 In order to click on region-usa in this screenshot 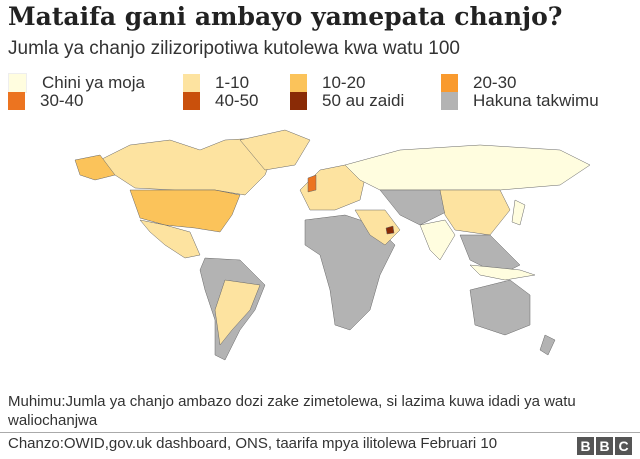, I will do `click(185, 211)`.